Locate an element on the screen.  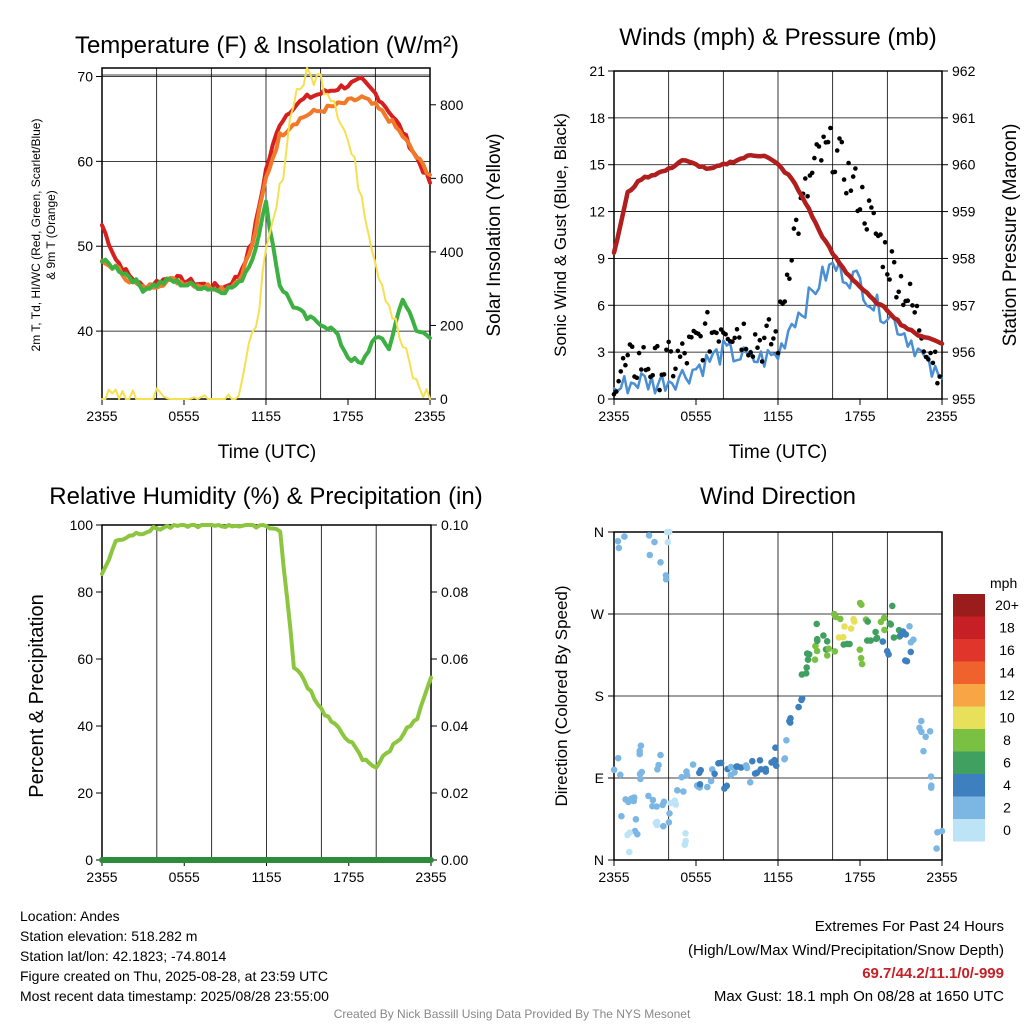
x-tick-label: 1155 is located at coordinates (266, 416).